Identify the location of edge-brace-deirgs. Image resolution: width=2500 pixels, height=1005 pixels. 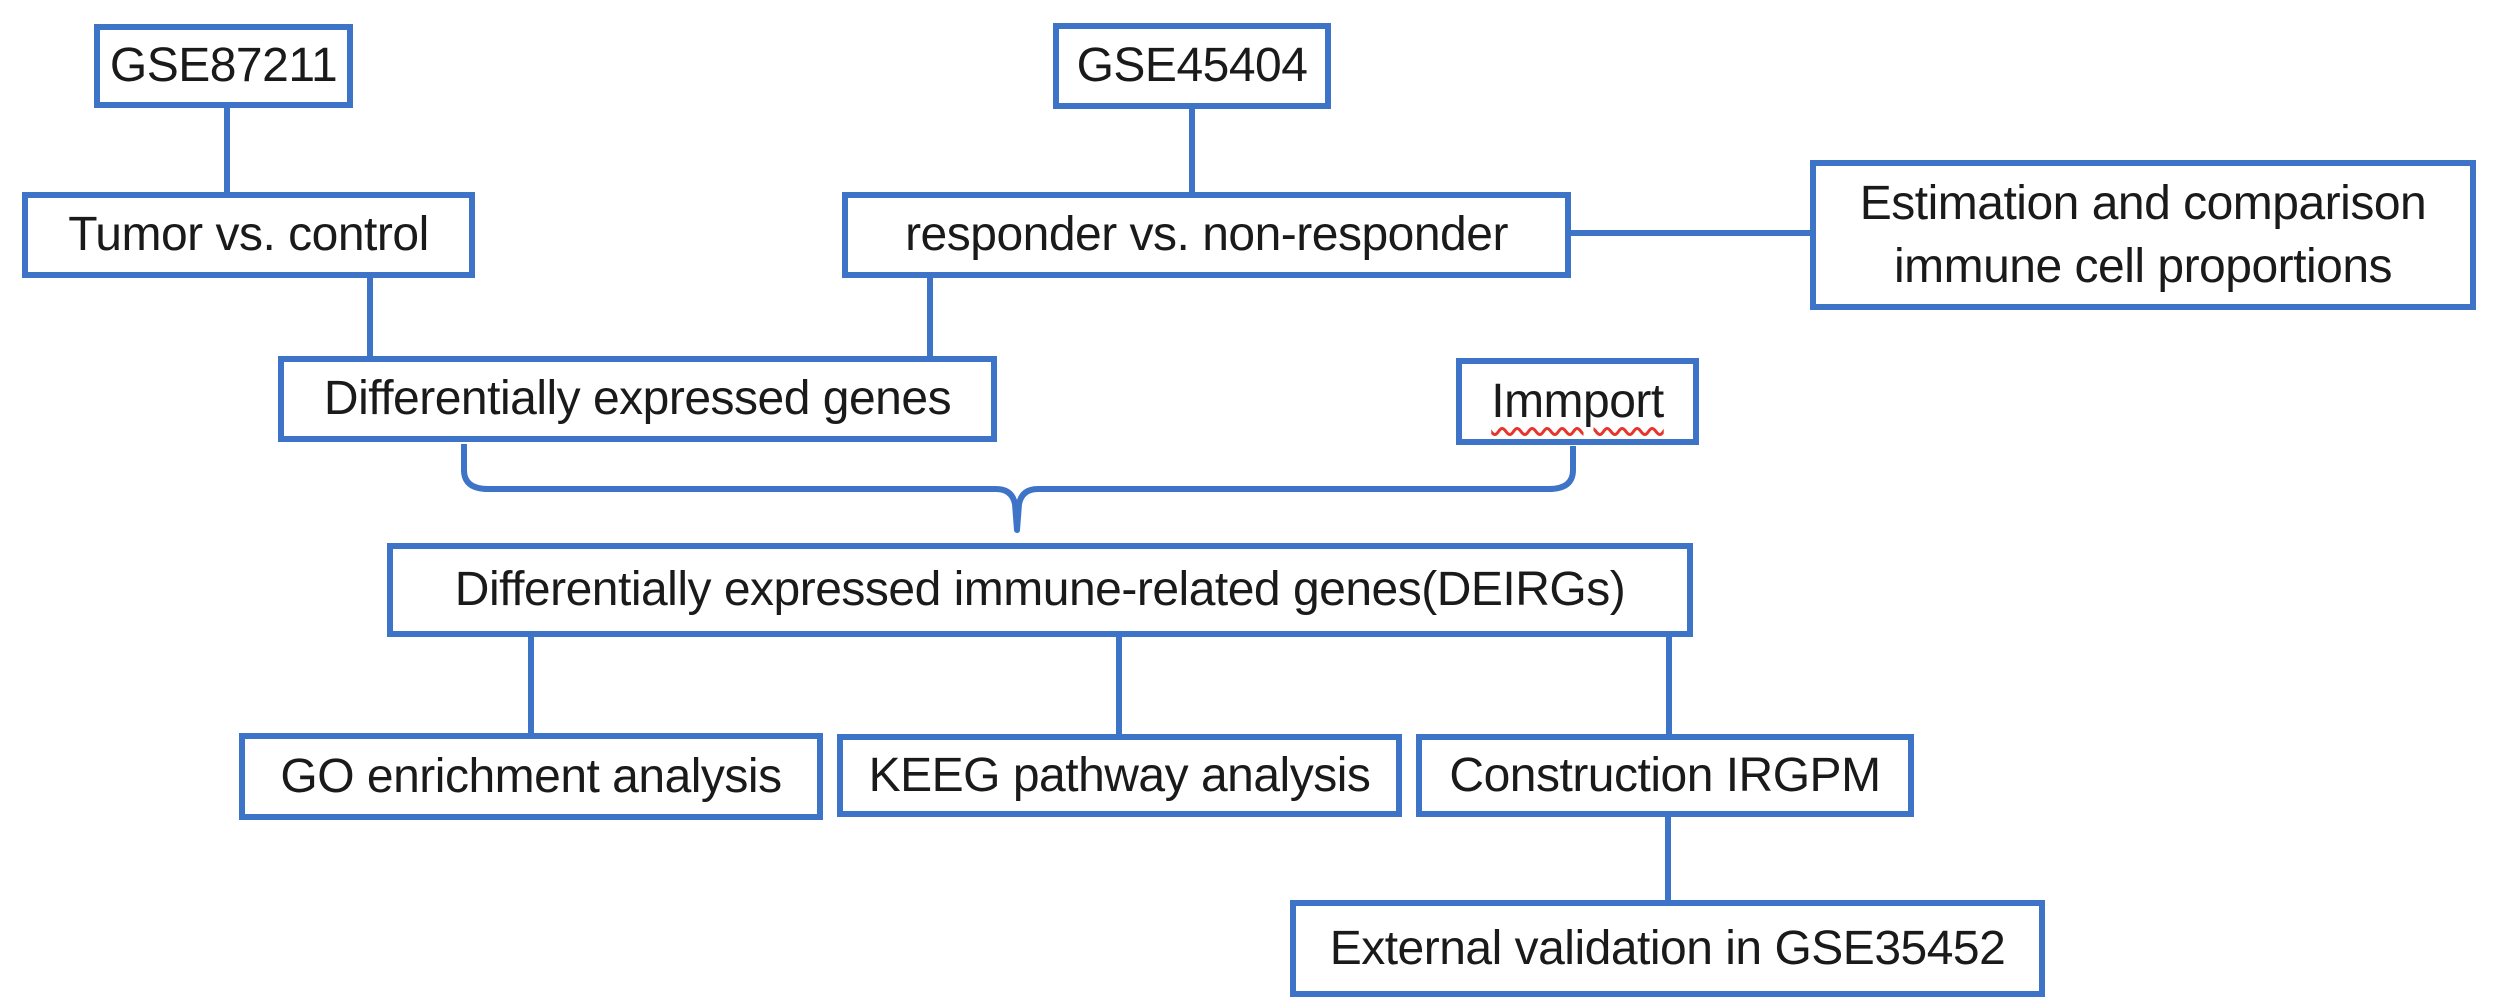
(1018, 488).